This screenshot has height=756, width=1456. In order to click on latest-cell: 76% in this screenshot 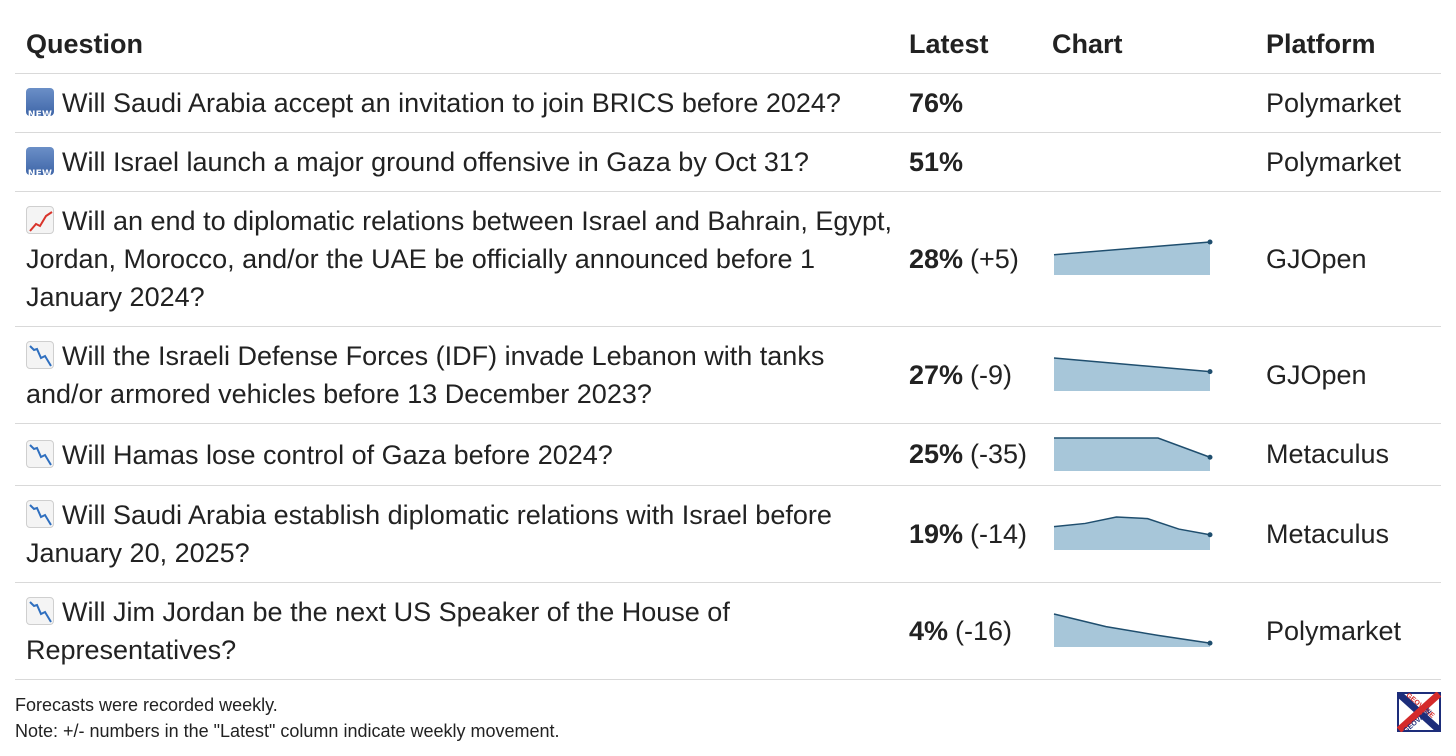, I will do `click(979, 103)`.